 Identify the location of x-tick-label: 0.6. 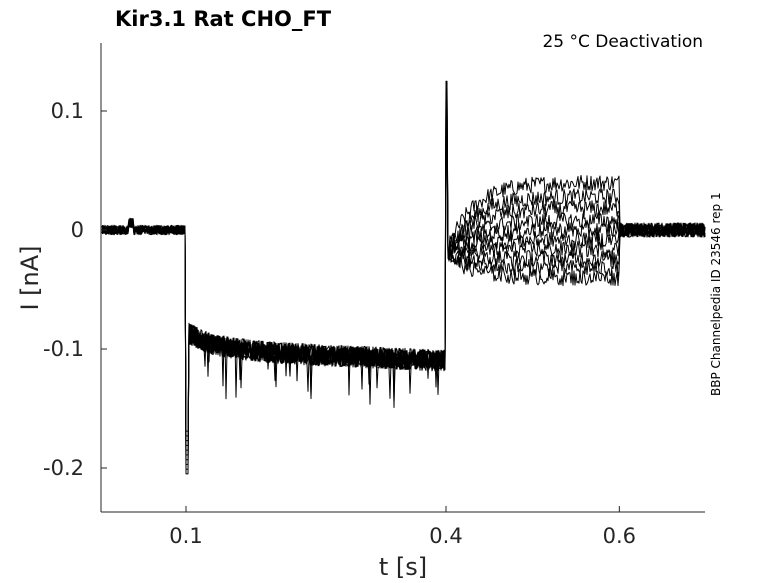
(619, 536).